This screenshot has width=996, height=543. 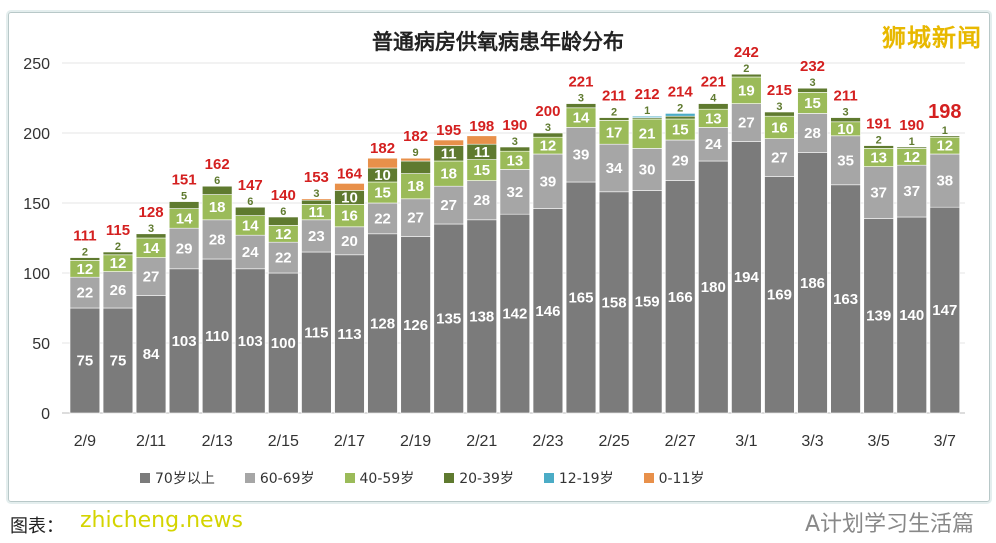 What do you see at coordinates (151, 277) in the screenshot?
I see `data-label: 27` at bounding box center [151, 277].